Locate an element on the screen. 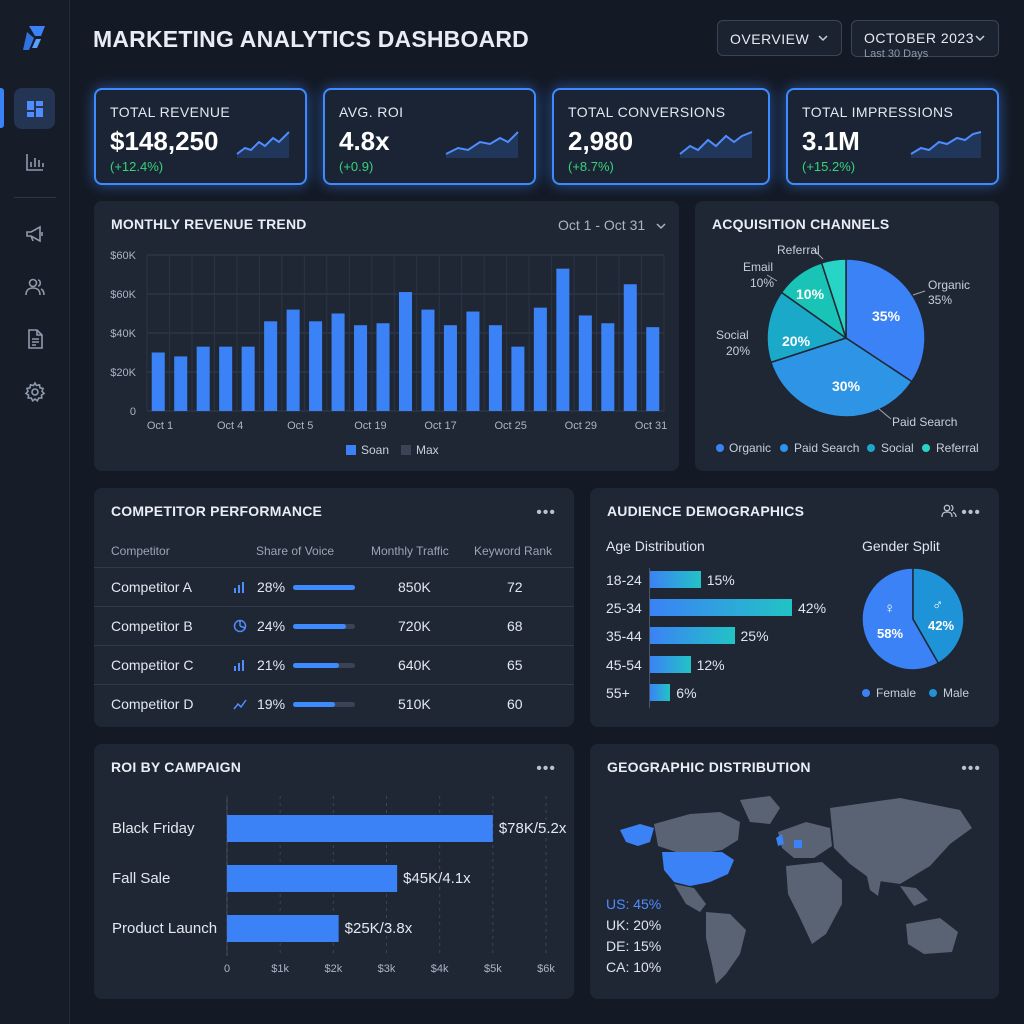  kpi-card-revenue: TOTAL REVENUE $148,250 (+12.4%) is located at coordinates (200, 136).